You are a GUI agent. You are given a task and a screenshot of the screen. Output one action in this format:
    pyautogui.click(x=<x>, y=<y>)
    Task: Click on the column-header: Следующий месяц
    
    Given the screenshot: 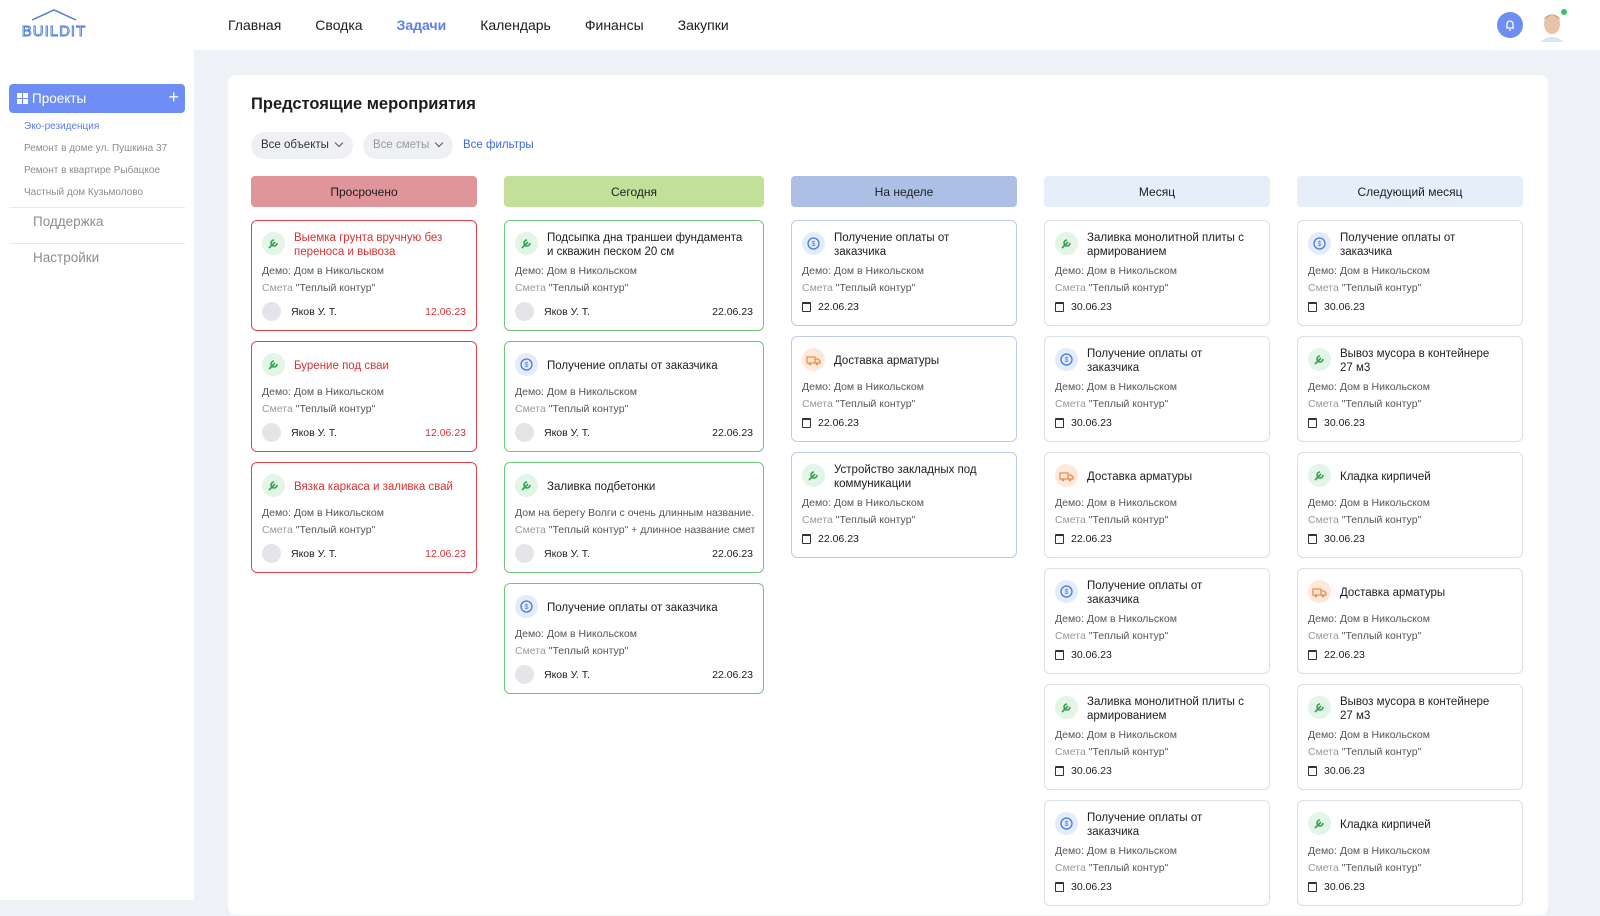 What is the action you would take?
    pyautogui.click(x=1410, y=191)
    